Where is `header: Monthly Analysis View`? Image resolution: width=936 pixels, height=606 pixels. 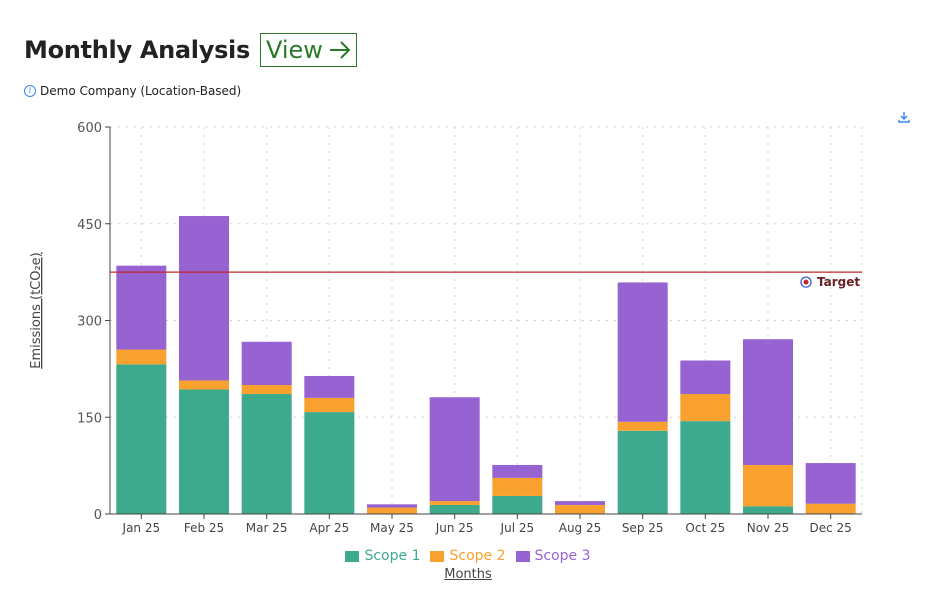 header: Monthly Analysis View is located at coordinates (190, 50).